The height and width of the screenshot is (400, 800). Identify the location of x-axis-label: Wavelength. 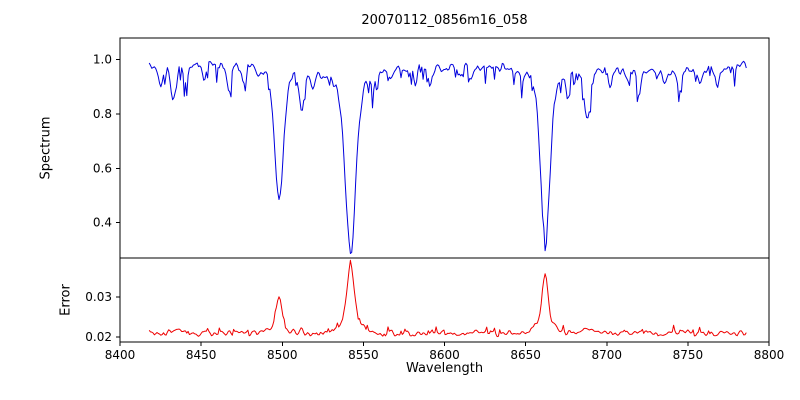
(444, 368).